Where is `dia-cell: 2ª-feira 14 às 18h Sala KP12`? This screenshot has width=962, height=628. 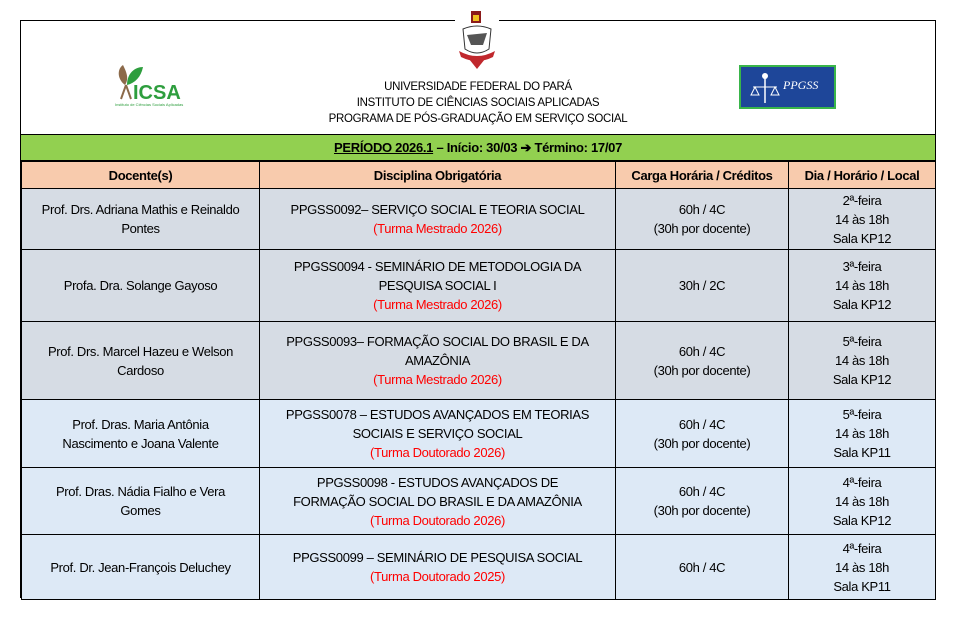
dia-cell: 2ª-feira 14 às 18h Sala KP12 is located at coordinates (862, 219).